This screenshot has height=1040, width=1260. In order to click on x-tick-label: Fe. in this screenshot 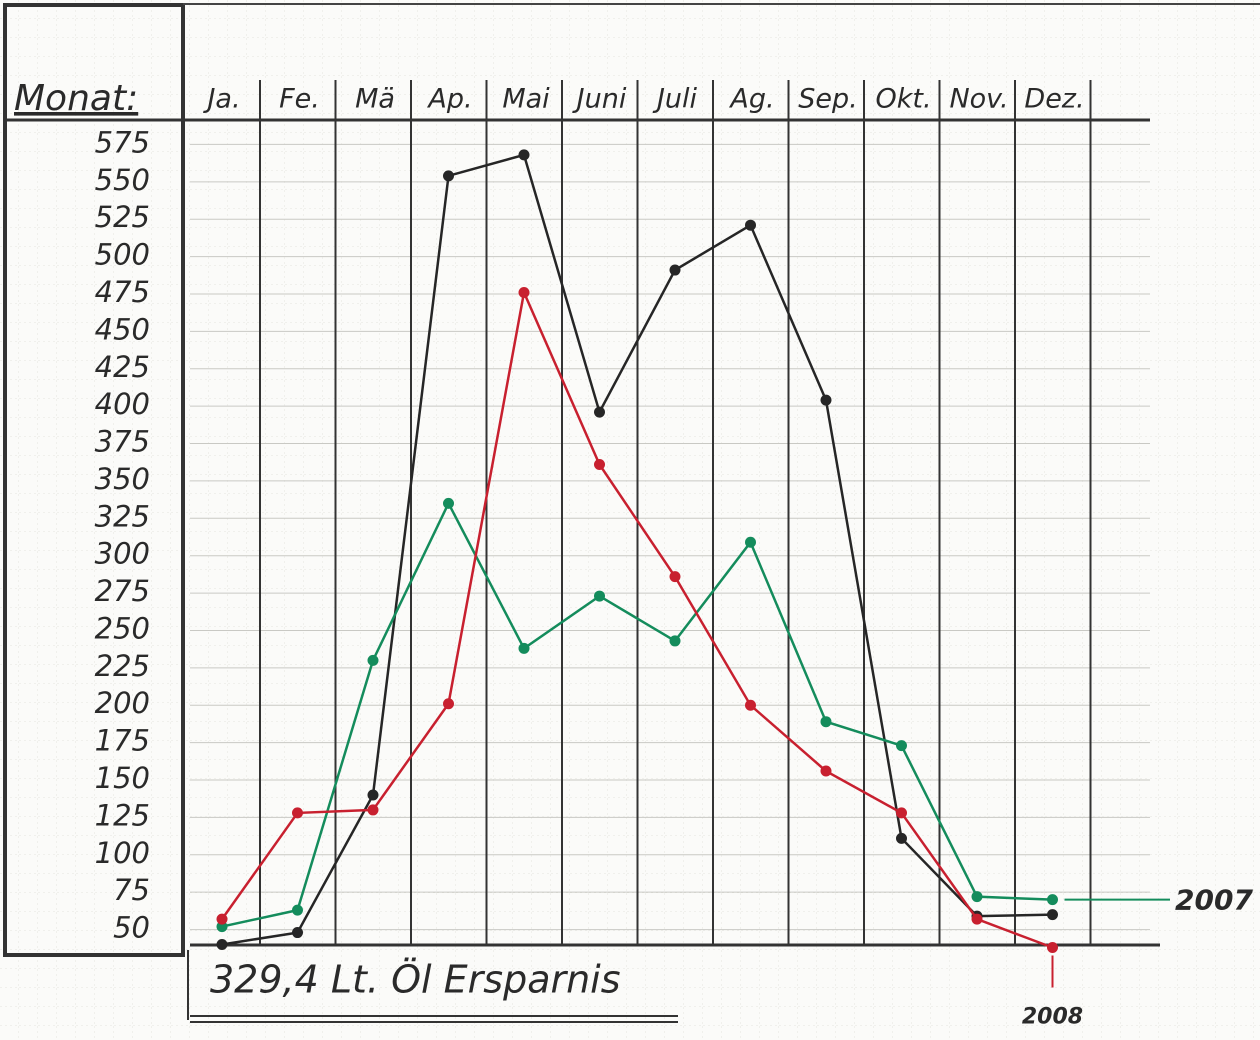, I will do `click(299, 99)`.